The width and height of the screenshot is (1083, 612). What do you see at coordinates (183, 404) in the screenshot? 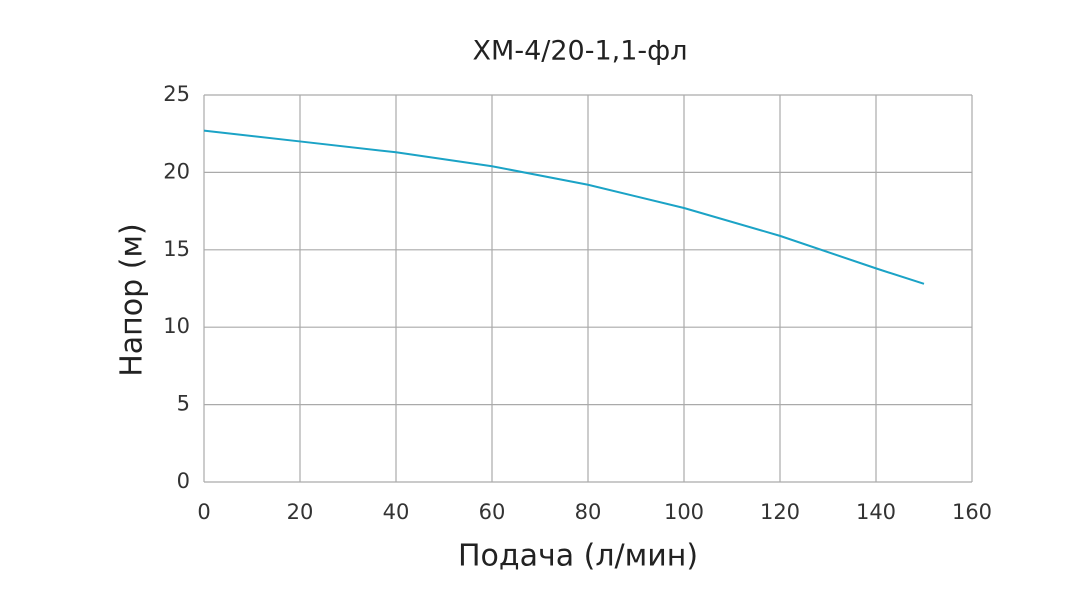
I see `y-tick-label: 5` at bounding box center [183, 404].